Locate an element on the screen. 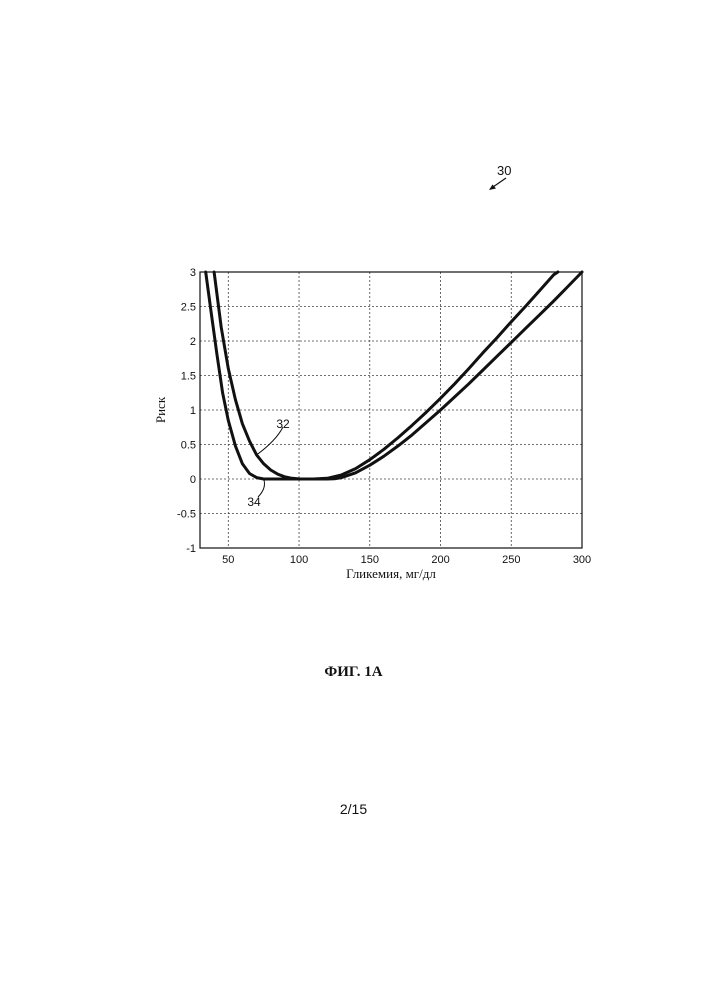  callout-leader is located at coordinates (270, 441).